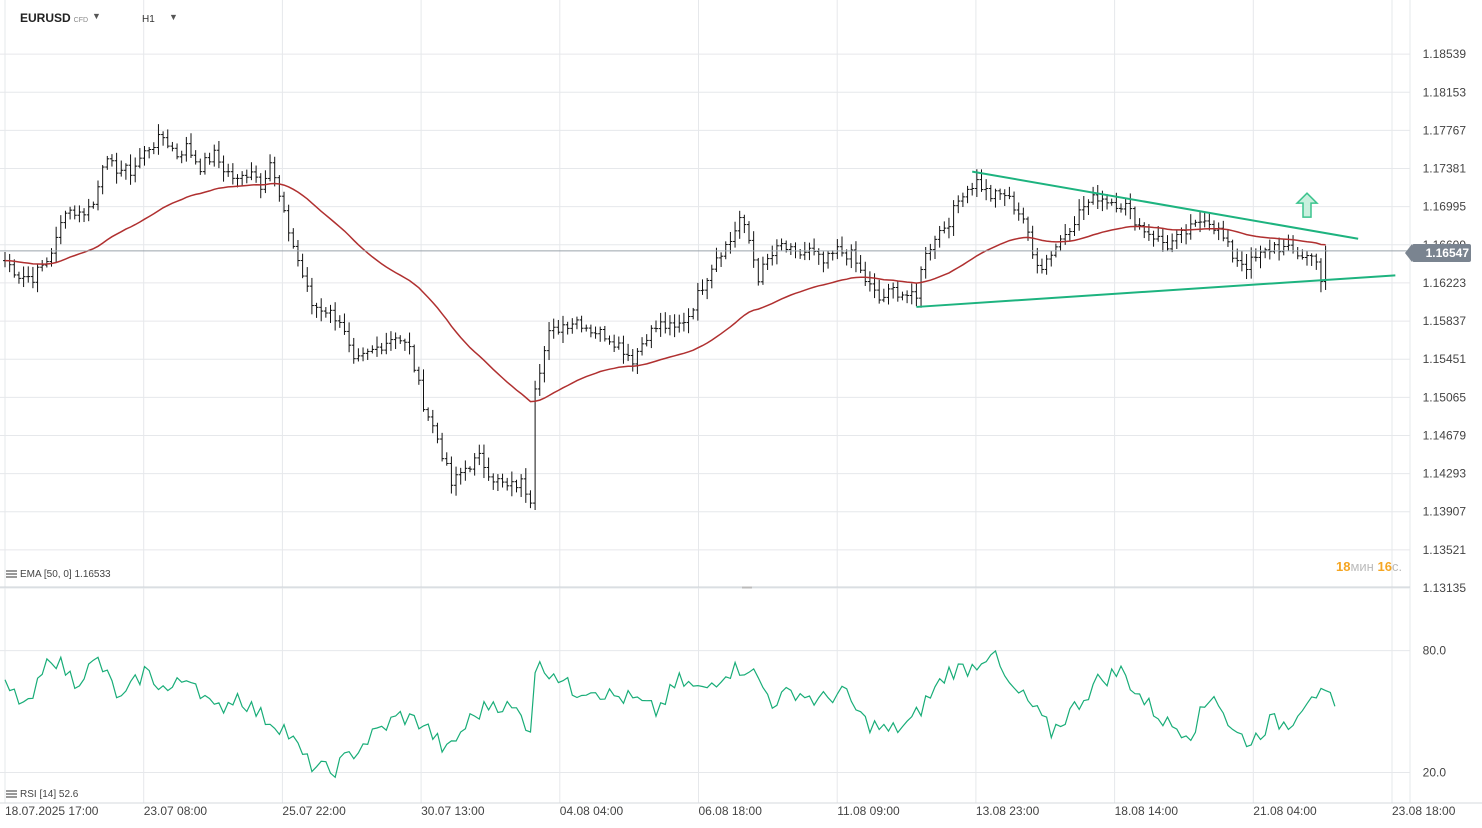  I want to click on price-tick-label: 1.15837, so click(1445, 321).